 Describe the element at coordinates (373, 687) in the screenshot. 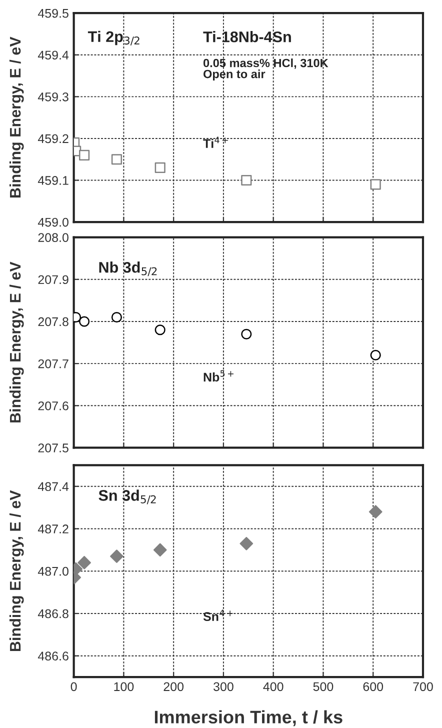

I see `x-tick-label: 600` at that location.